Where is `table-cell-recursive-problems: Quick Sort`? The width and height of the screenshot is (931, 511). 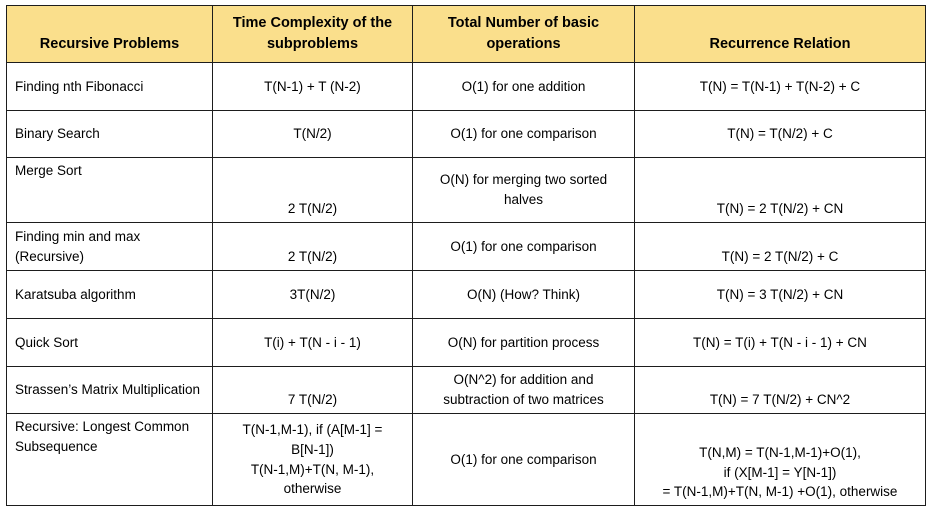
table-cell-recursive-problems: Quick Sort is located at coordinates (109, 342).